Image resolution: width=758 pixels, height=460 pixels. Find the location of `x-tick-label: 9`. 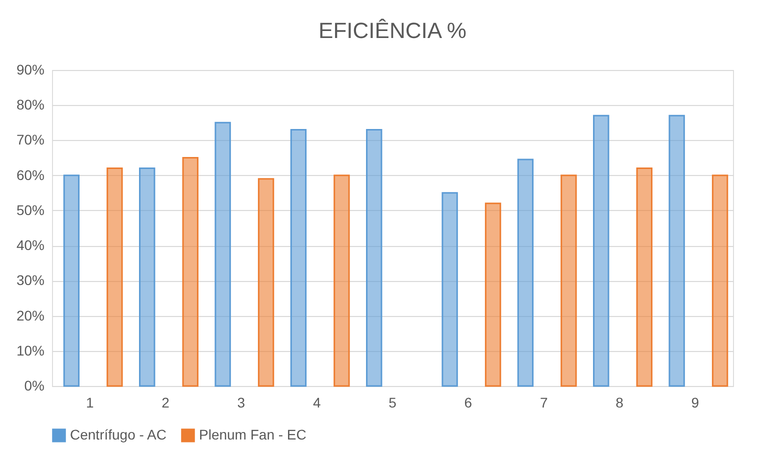

x-tick-label: 9 is located at coordinates (695, 402).